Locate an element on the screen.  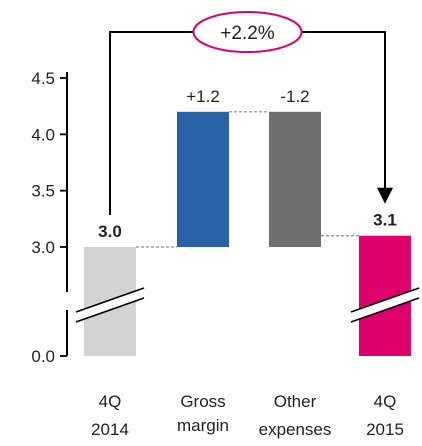
y-tick-label: 3.0 is located at coordinates (43, 247).